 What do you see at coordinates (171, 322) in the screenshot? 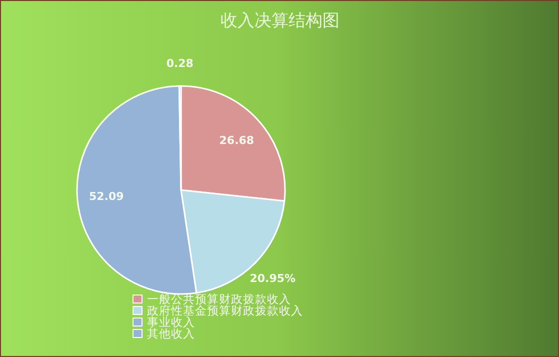
I see `legend-label: 事业收入` at bounding box center [171, 322].